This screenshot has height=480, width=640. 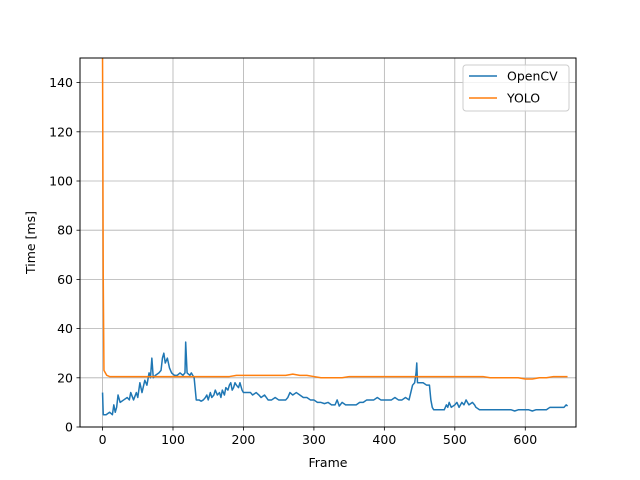 What do you see at coordinates (103, 439) in the screenshot?
I see `x-tick-label: 0` at bounding box center [103, 439].